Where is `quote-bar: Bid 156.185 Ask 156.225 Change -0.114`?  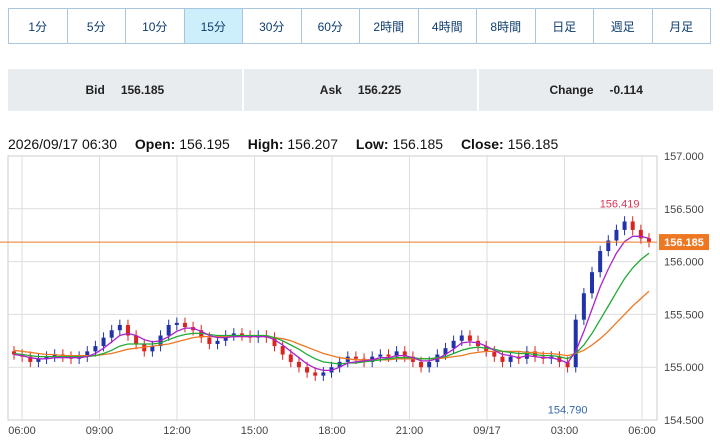 quote-bar: Bid 156.185 Ask 156.225 Change -0.114 is located at coordinates (361, 90).